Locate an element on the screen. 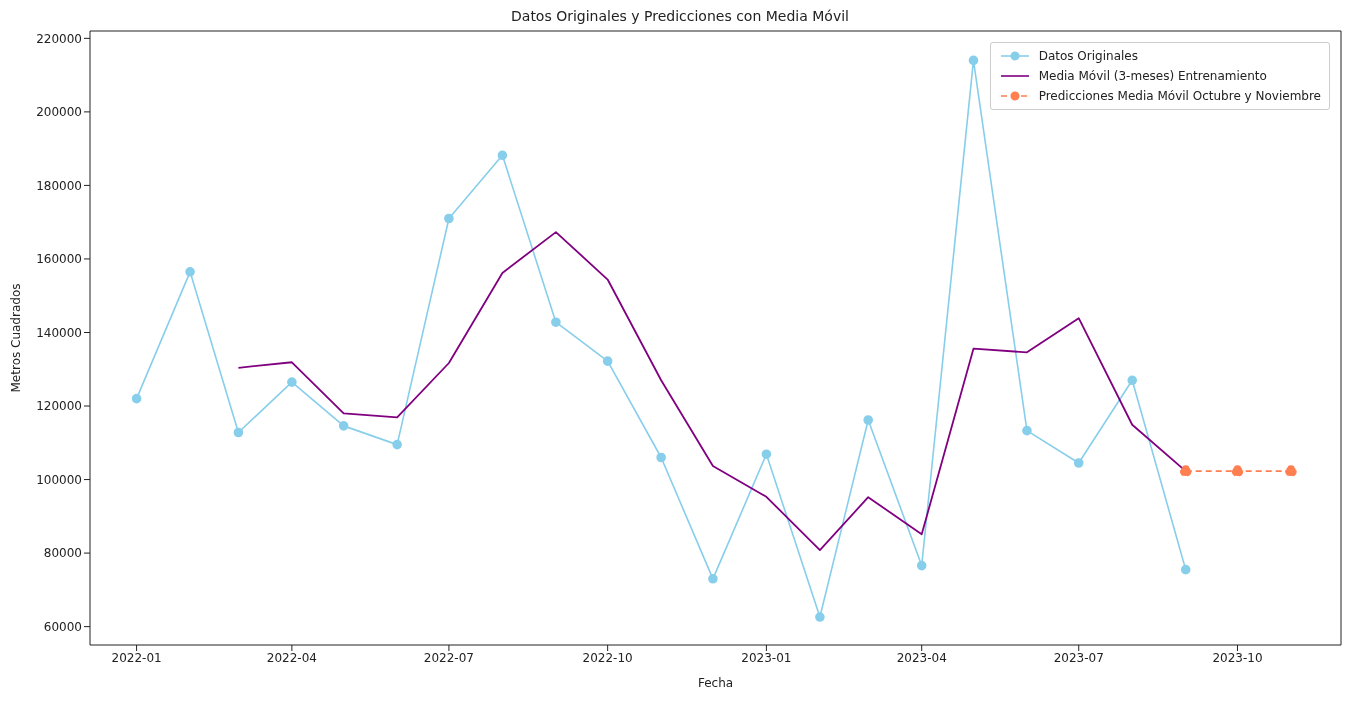  legend-label: Datos Originales is located at coordinates (1088, 56).